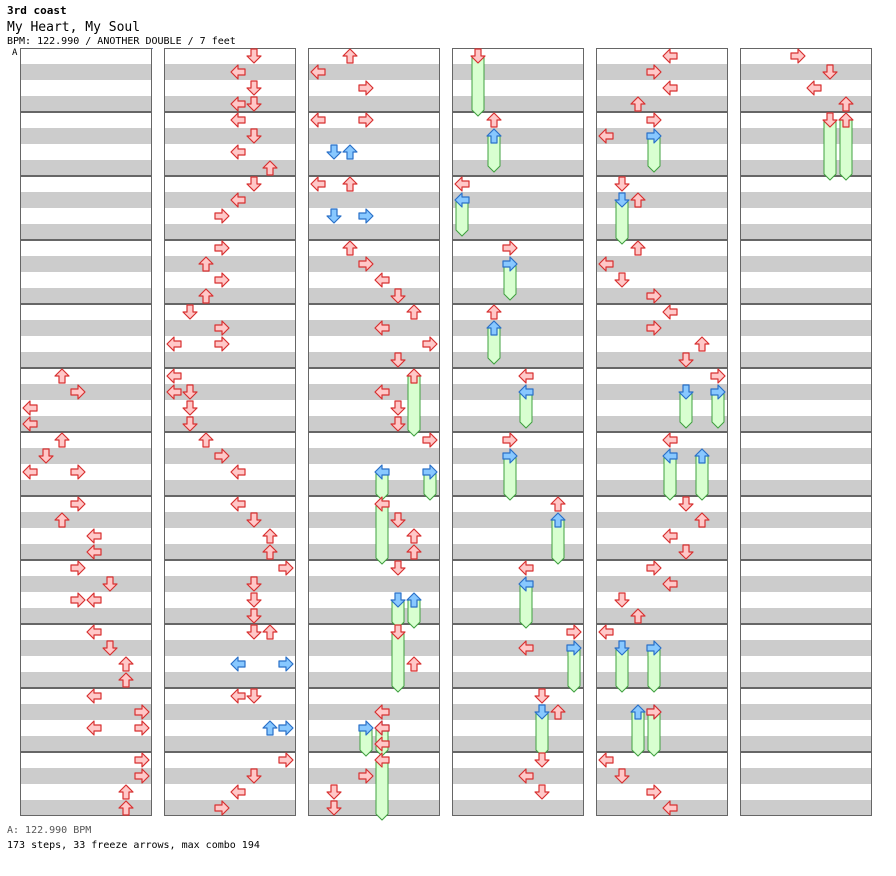 The image size is (896, 876). What do you see at coordinates (414, 406) in the screenshot?
I see `freeze-body` at bounding box center [414, 406].